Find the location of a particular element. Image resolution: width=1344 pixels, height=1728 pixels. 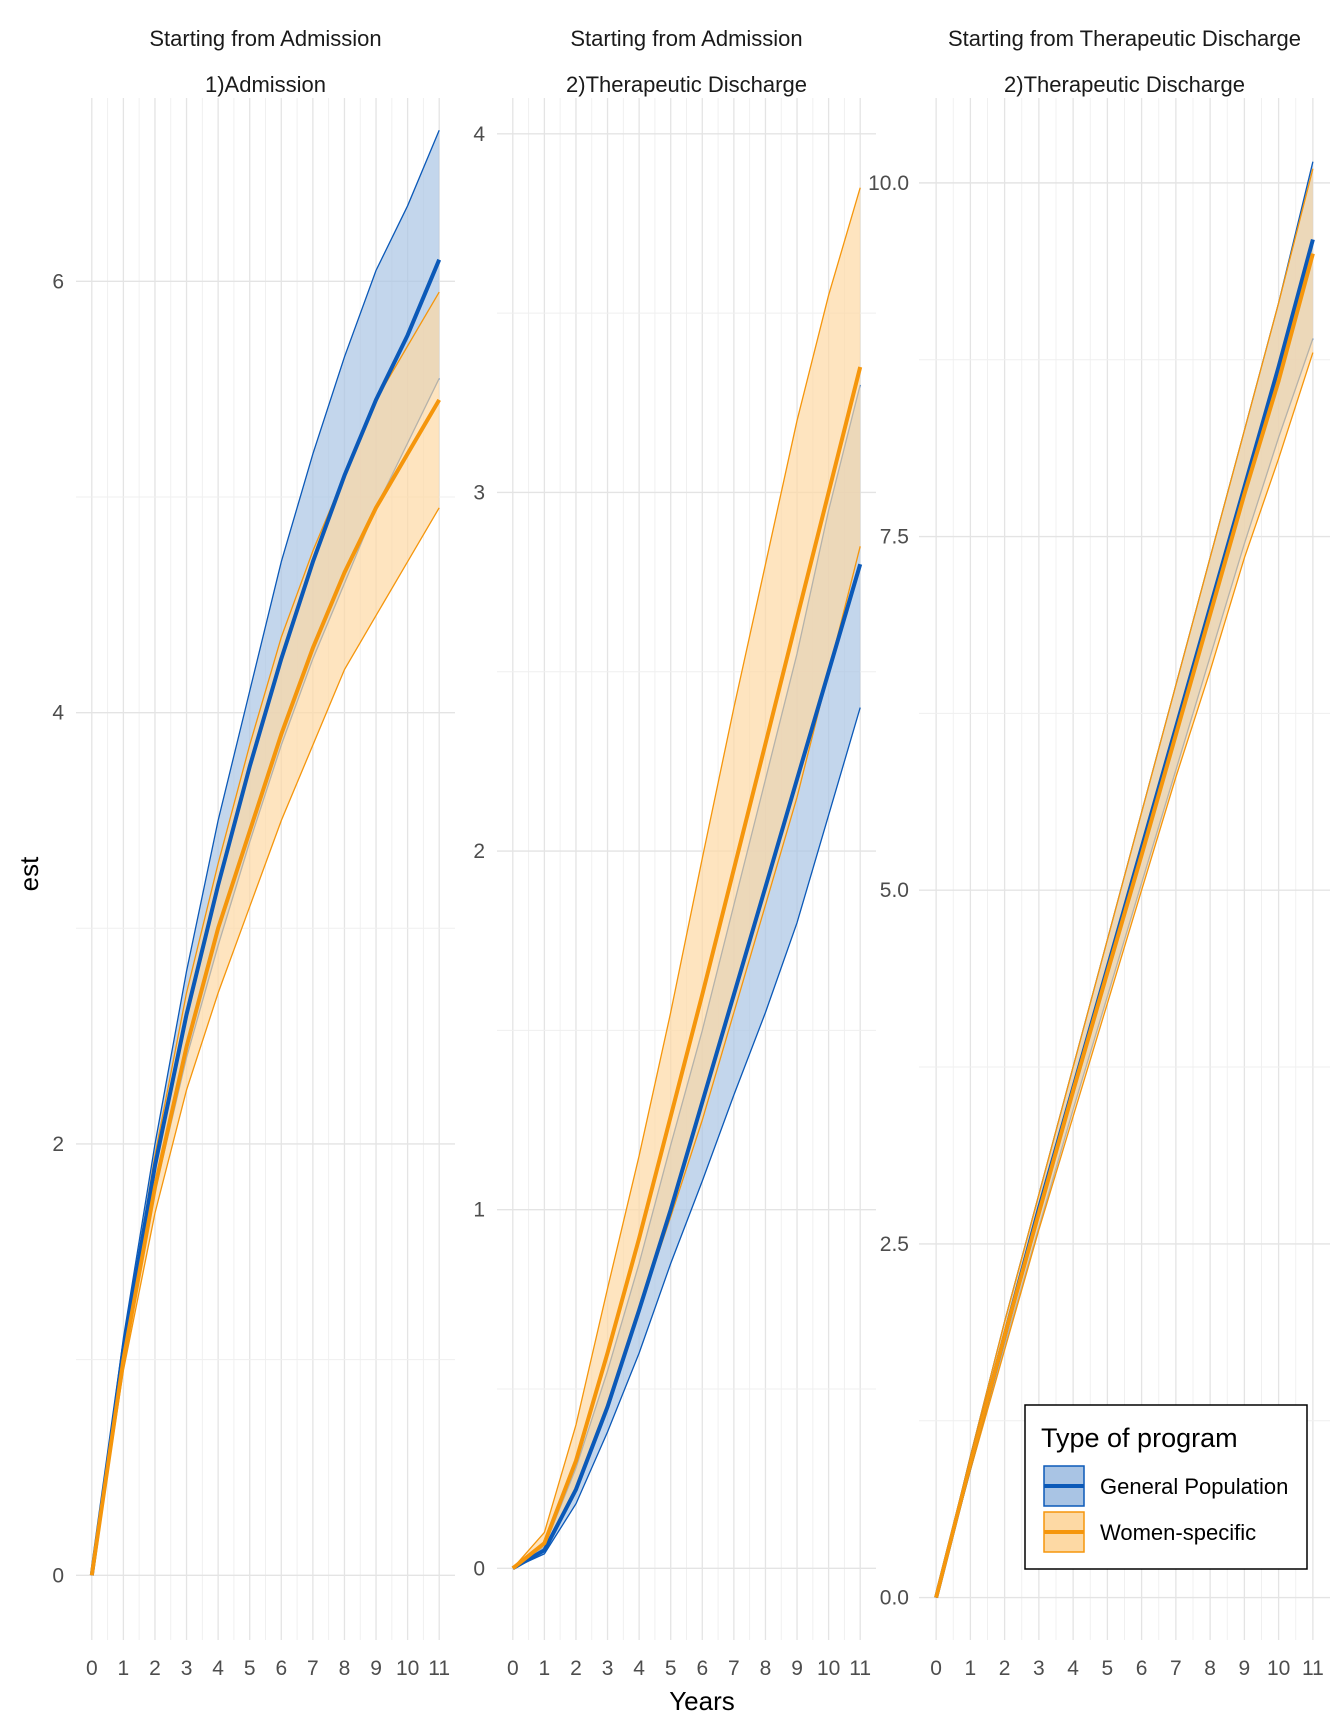

y-tick-label: 3 is located at coordinates (479, 492).